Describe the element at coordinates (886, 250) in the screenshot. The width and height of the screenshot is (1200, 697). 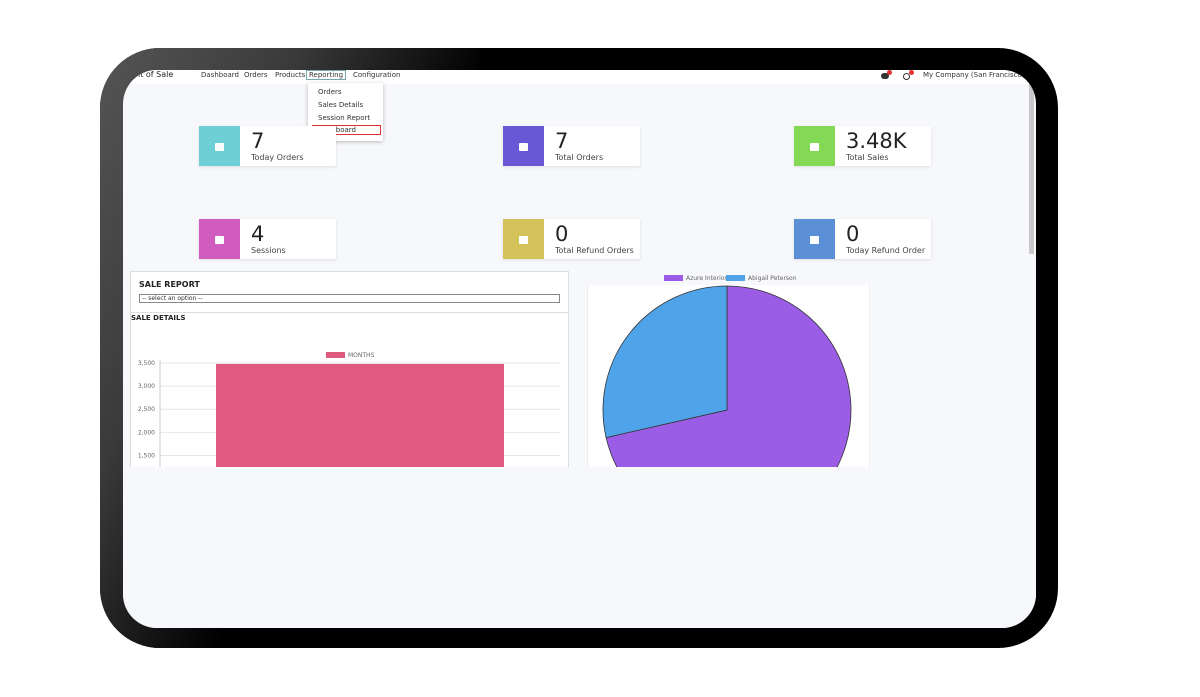
I see `card-label: Today Refund Order` at that location.